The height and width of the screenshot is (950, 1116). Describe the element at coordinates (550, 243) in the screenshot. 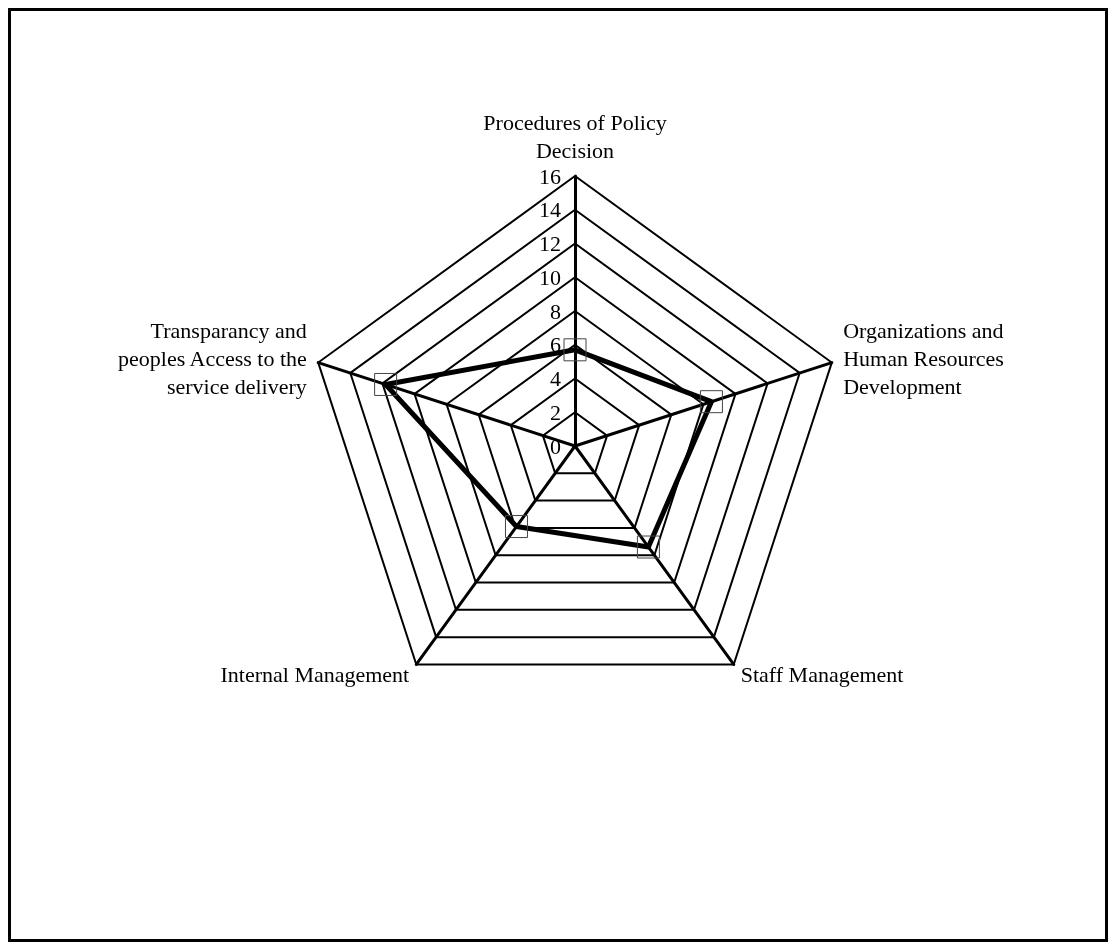

I see `y-tick-label: 12` at that location.